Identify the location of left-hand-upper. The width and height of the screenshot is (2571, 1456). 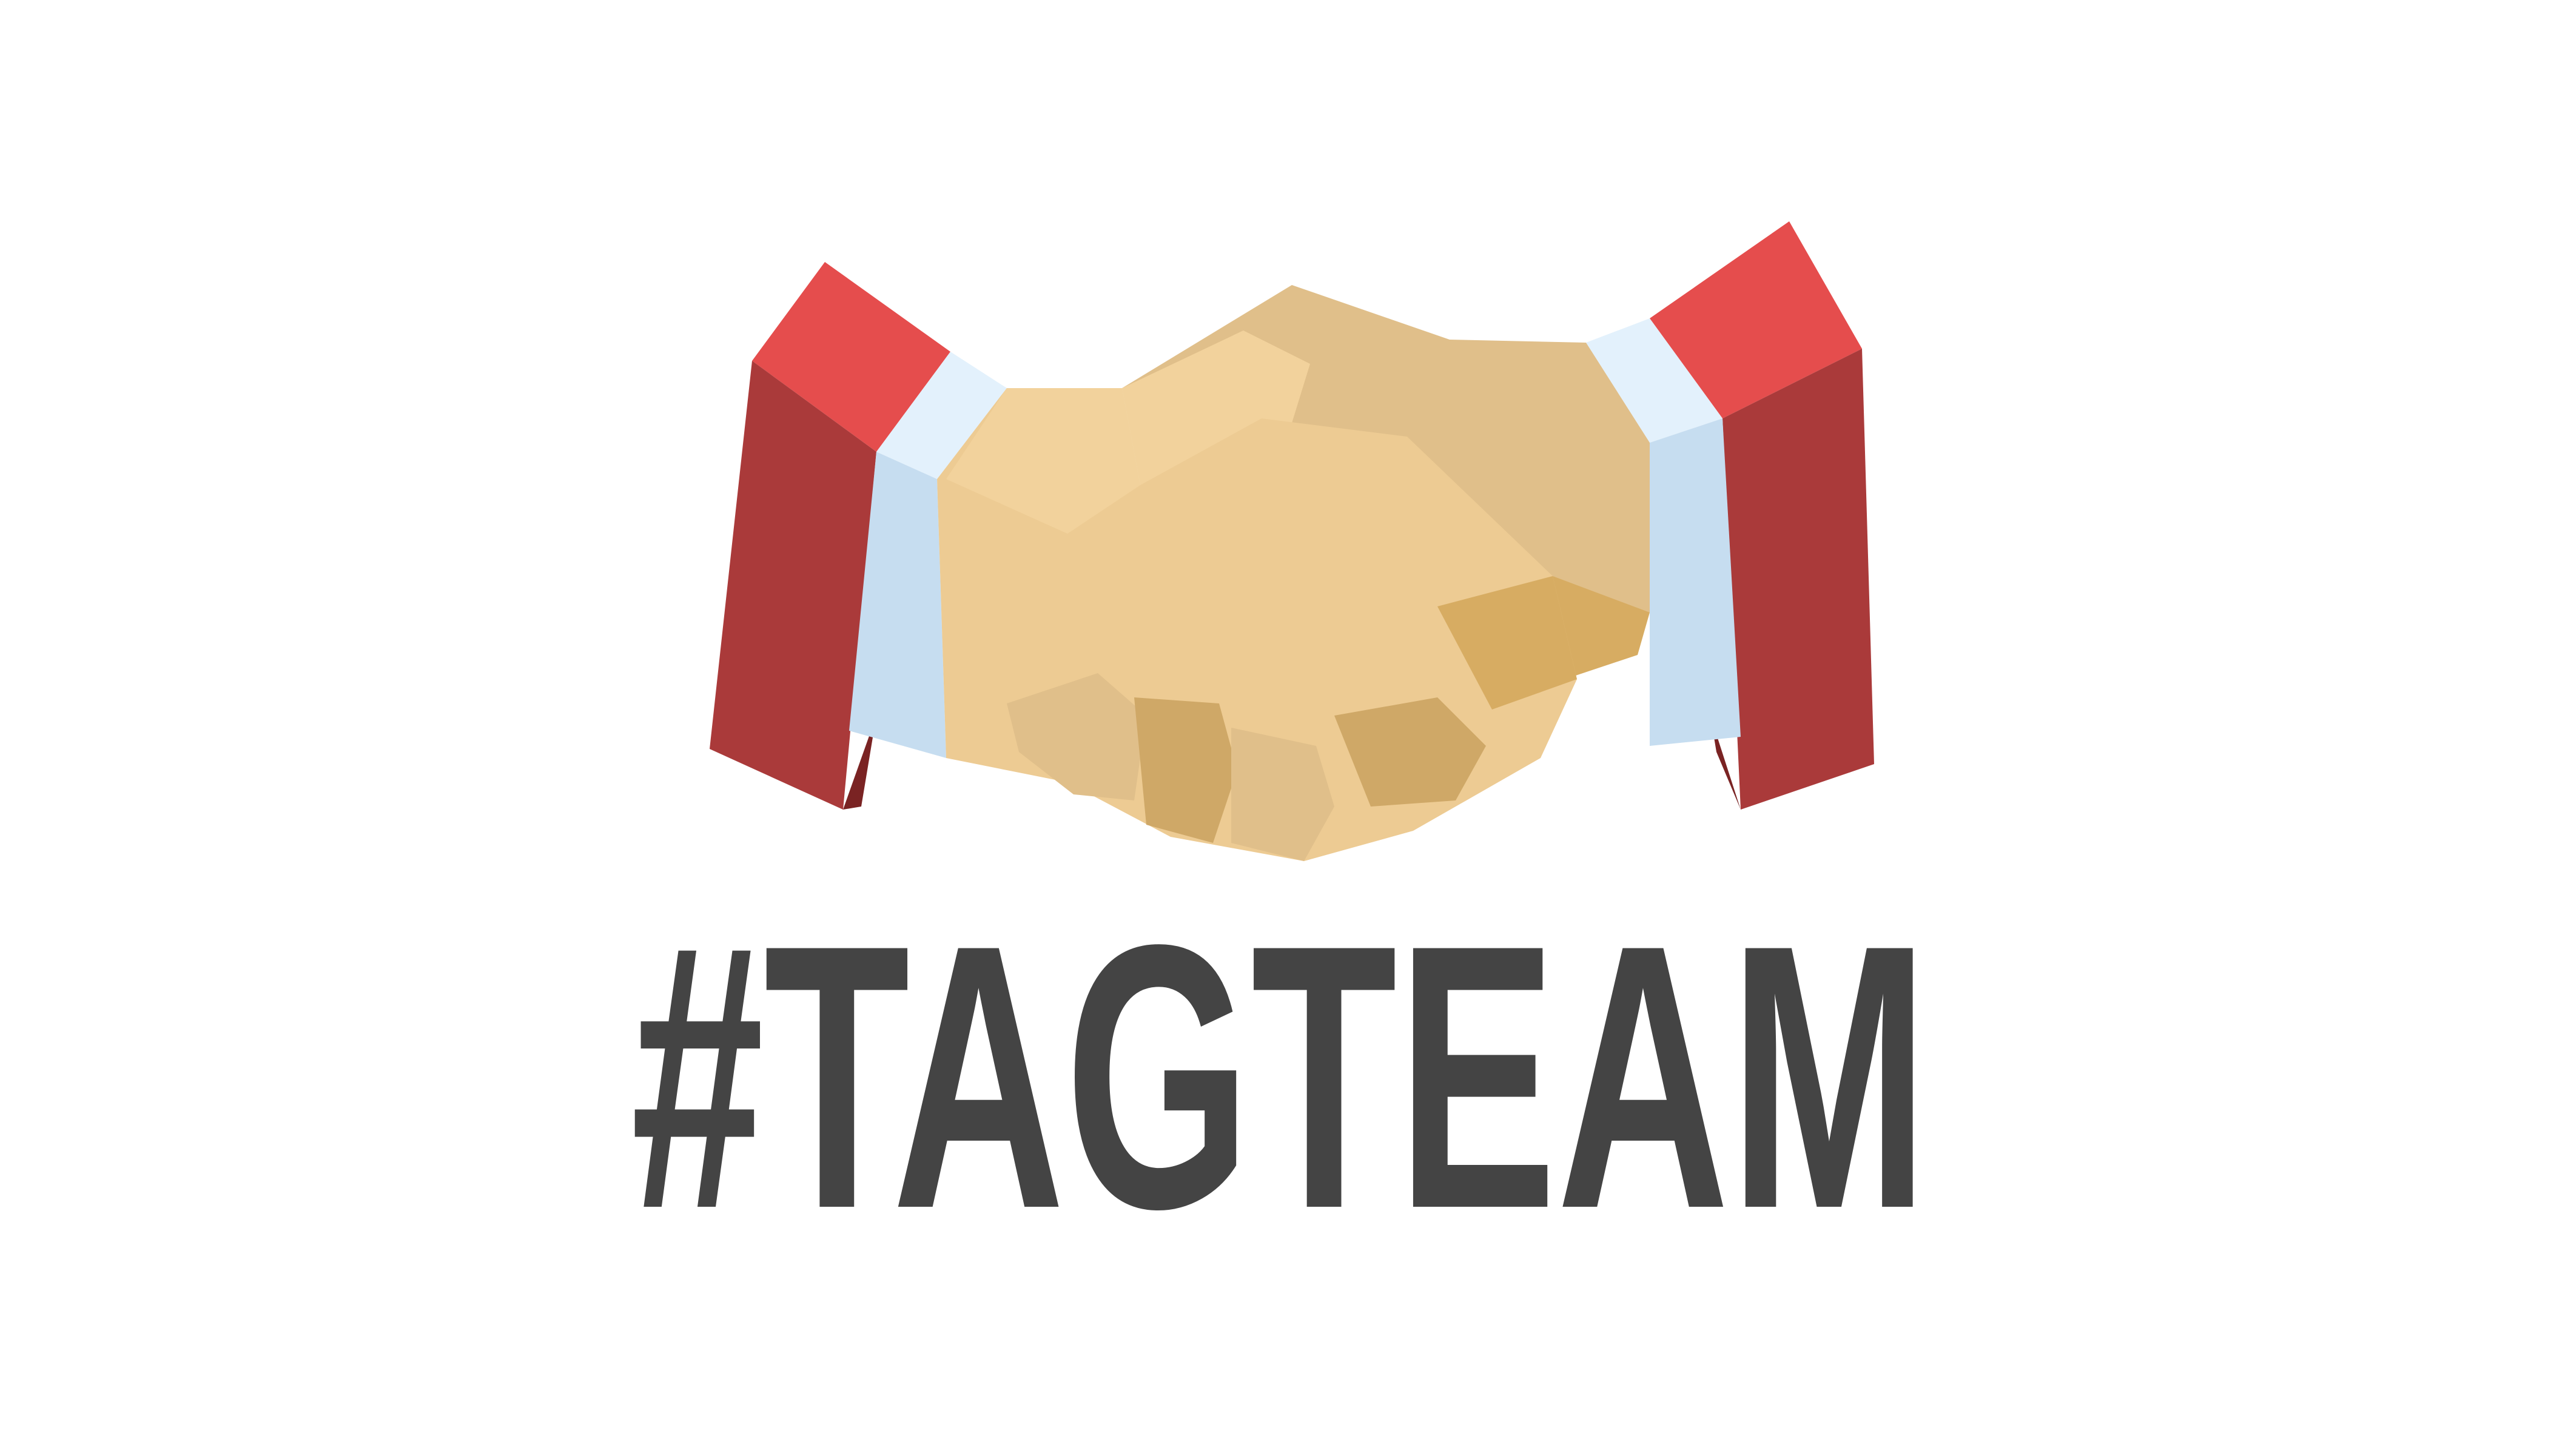
(1043, 461).